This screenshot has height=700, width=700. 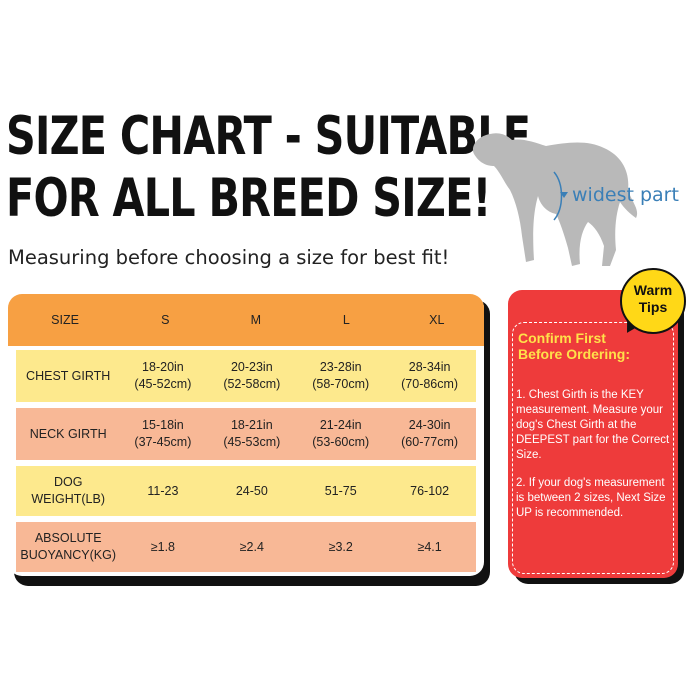 What do you see at coordinates (163, 375) in the screenshot?
I see `table-cell: 18-20in (45-52cm)` at bounding box center [163, 375].